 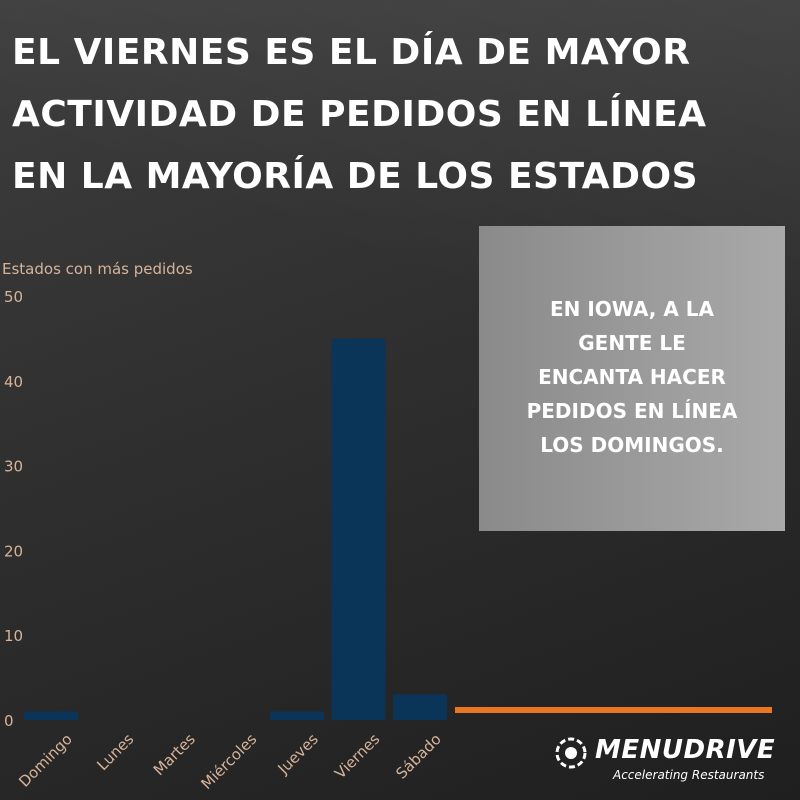 I want to click on title-line: ACTIVIDAD DE PEDIDOS EN LÍNEA, so click(x=359, y=114).